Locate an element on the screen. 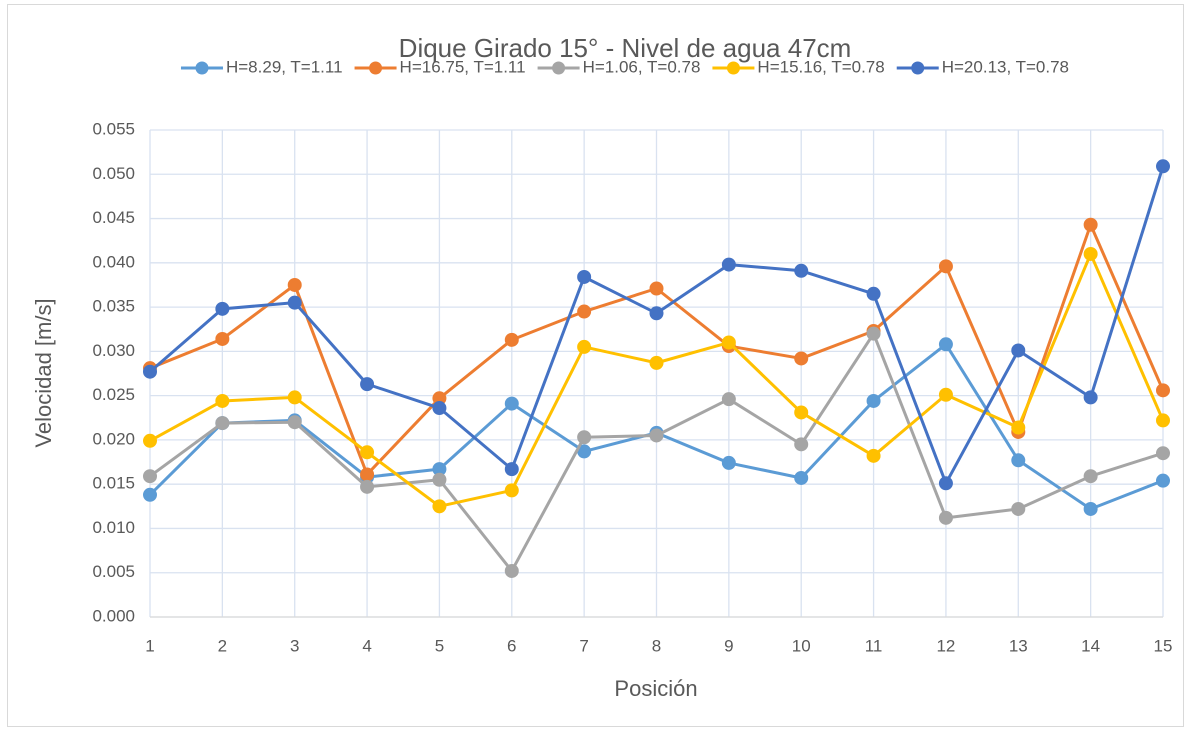 This screenshot has width=1190, height=732. x-tick-label: 14 is located at coordinates (1090, 645).